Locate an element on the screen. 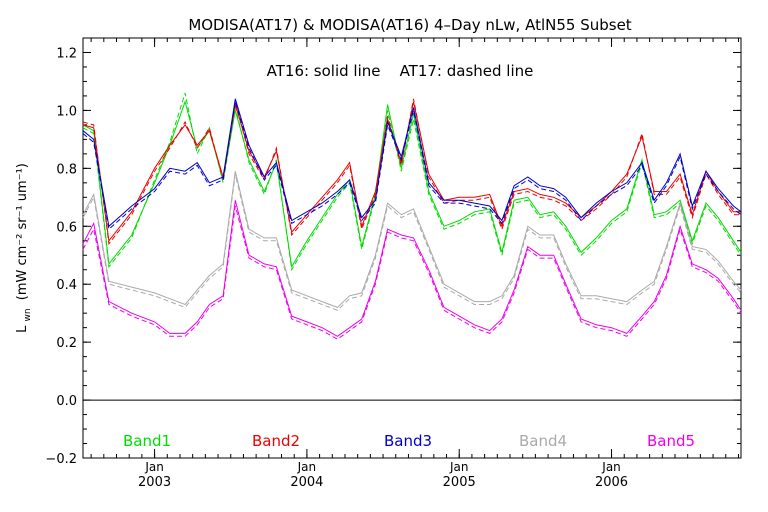 This screenshot has width=768, height=512. y-axis-label: L wn (mW cm⁻² sr⁻¹ um⁻¹) is located at coordinates (24, 248).